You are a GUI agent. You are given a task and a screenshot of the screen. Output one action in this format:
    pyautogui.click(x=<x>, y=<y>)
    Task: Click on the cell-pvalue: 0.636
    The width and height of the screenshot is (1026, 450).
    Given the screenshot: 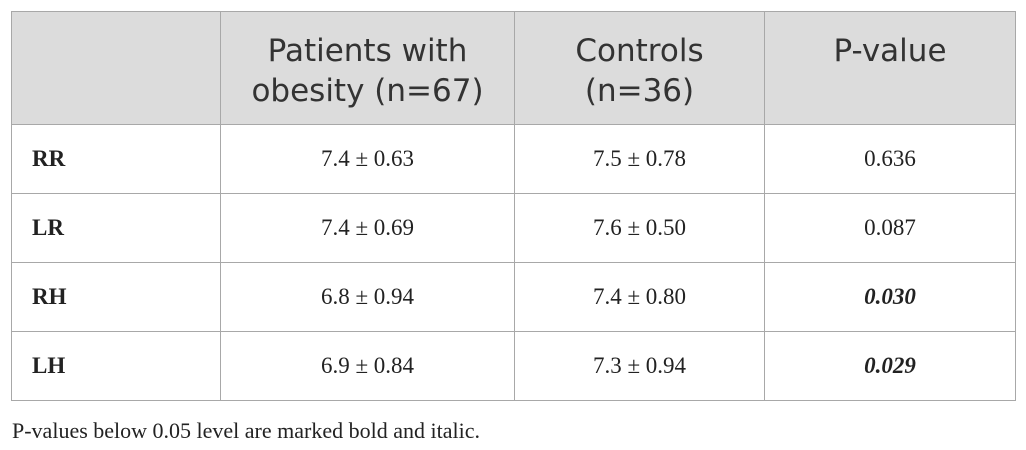 What is the action you would take?
    pyautogui.click(x=890, y=159)
    